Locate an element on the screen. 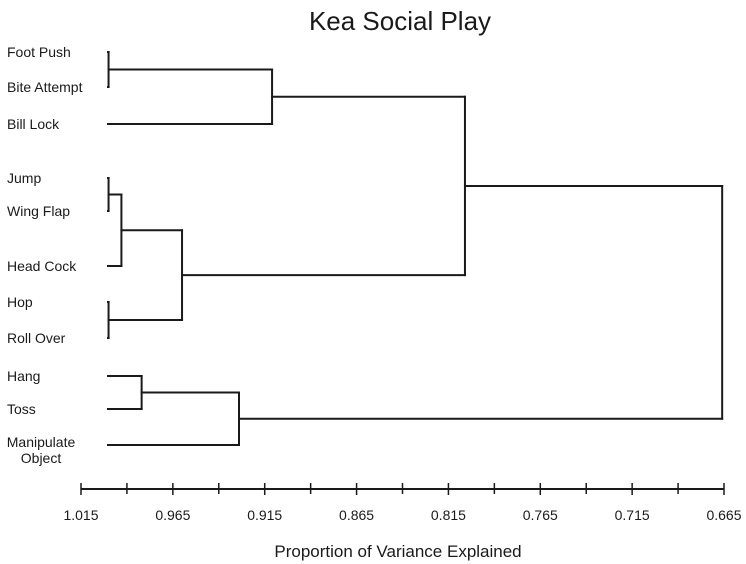 This screenshot has width=746, height=564. x-tick-label: 0.715 is located at coordinates (632, 515).